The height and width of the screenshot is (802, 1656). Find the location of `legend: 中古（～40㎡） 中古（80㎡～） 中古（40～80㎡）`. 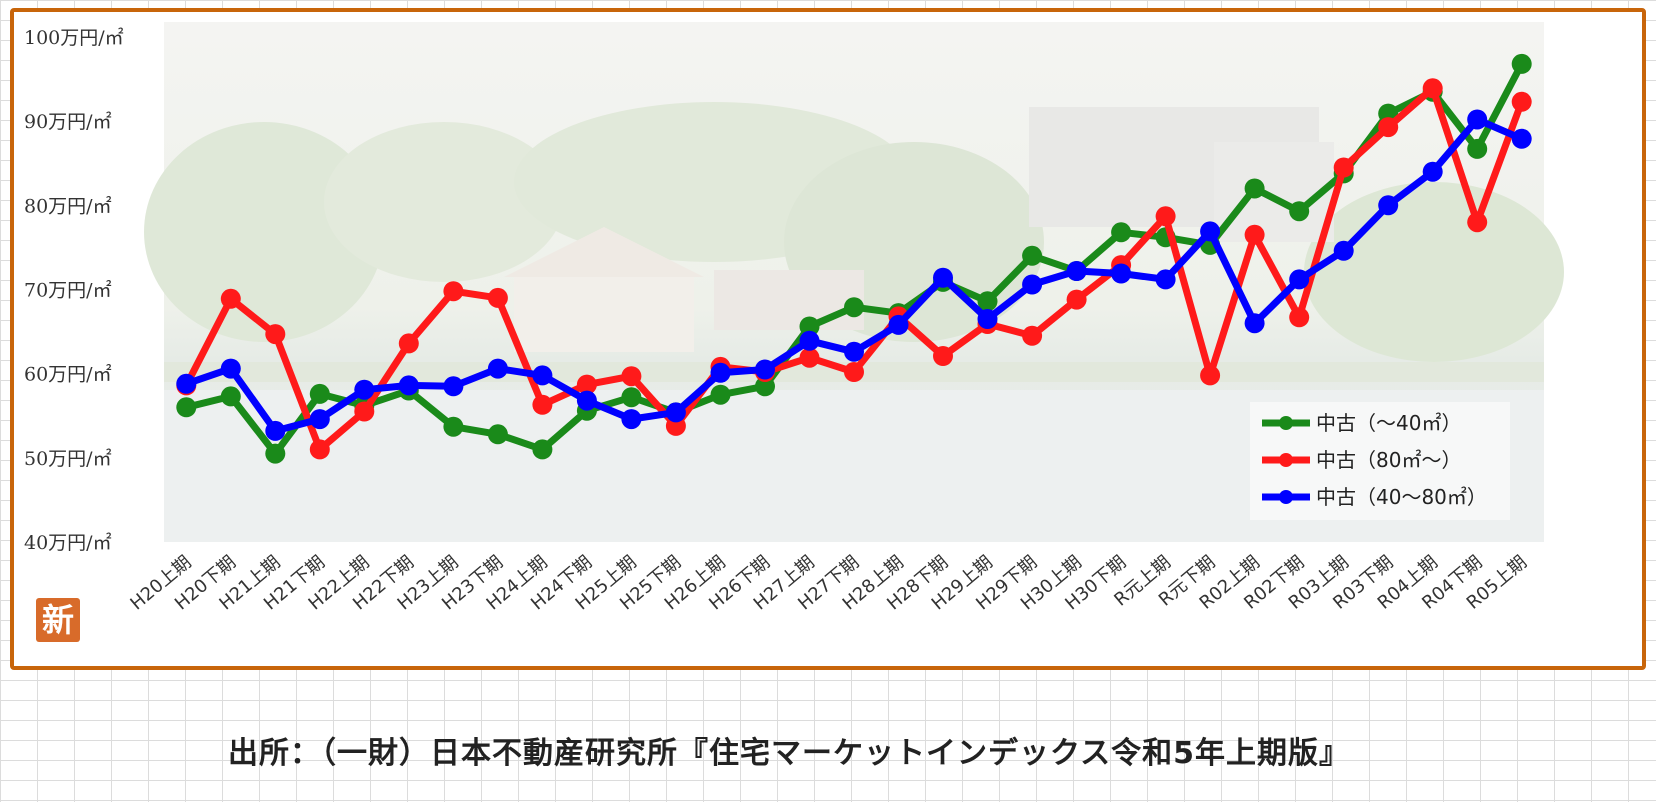

legend: 中古（～40㎡） 中古（80㎡～） 中古（40～80㎡） is located at coordinates (1380, 461).